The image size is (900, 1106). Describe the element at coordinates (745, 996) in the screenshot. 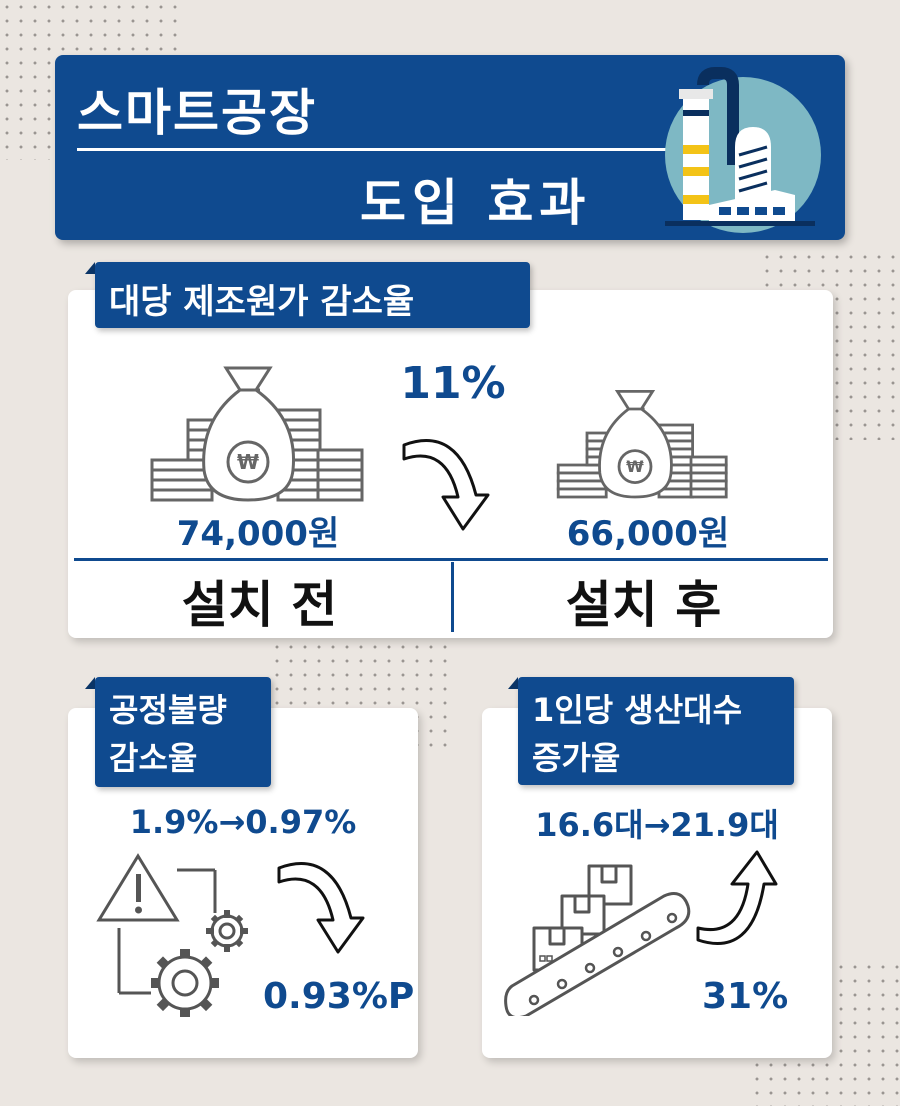

I see `productivity-increase: 31%` at that location.